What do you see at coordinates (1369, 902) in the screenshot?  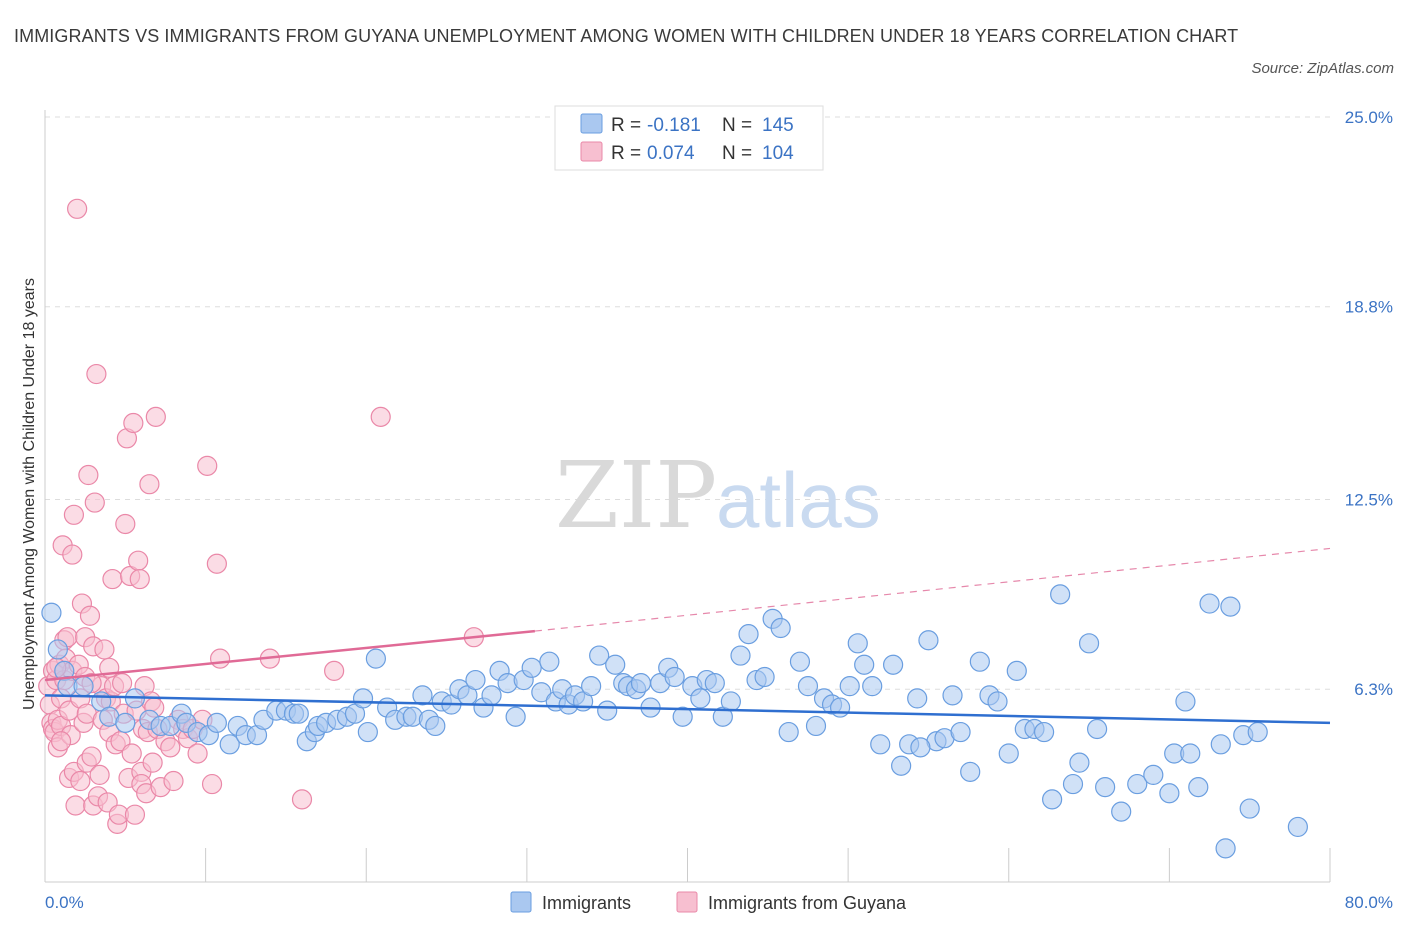 I see `x-tick-label-max: 80.0%` at bounding box center [1369, 902].